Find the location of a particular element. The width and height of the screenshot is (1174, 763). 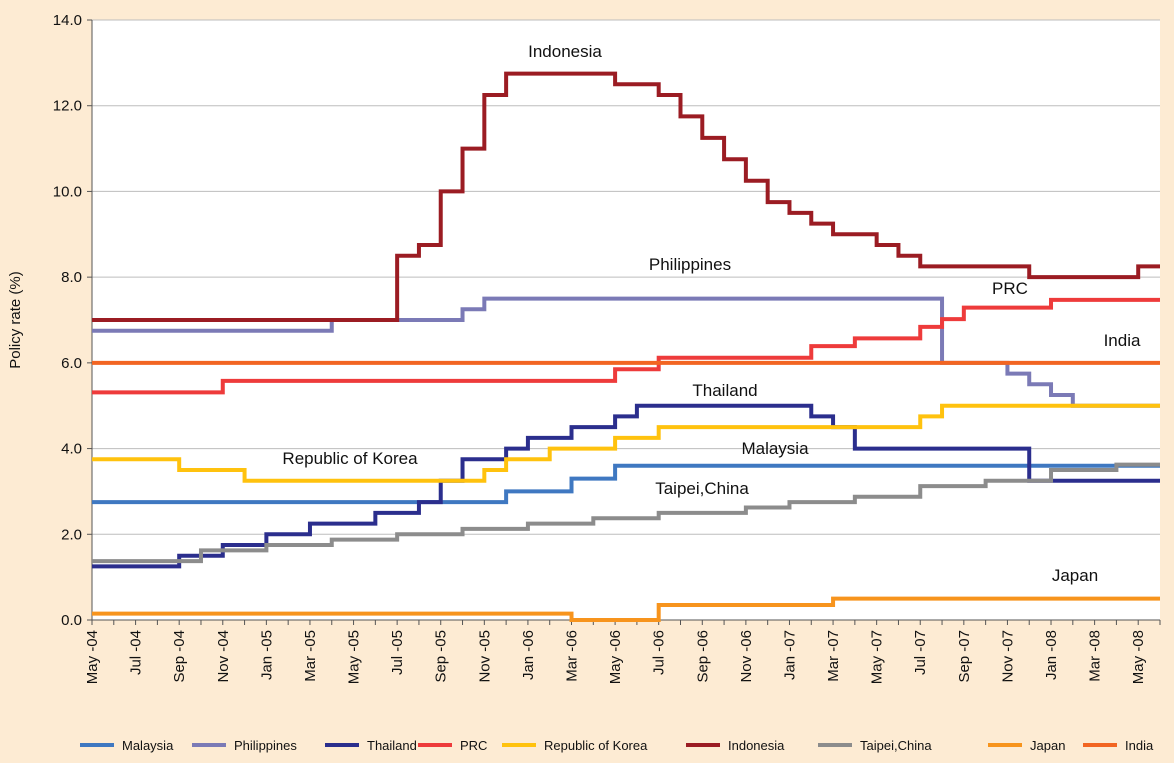

y-tick-label: 4.0 is located at coordinates (71, 449).